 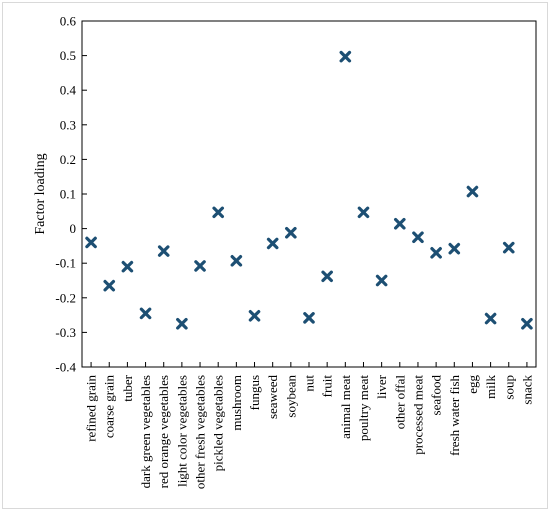 I want to click on x-category-label: fruit, so click(x=327, y=386).